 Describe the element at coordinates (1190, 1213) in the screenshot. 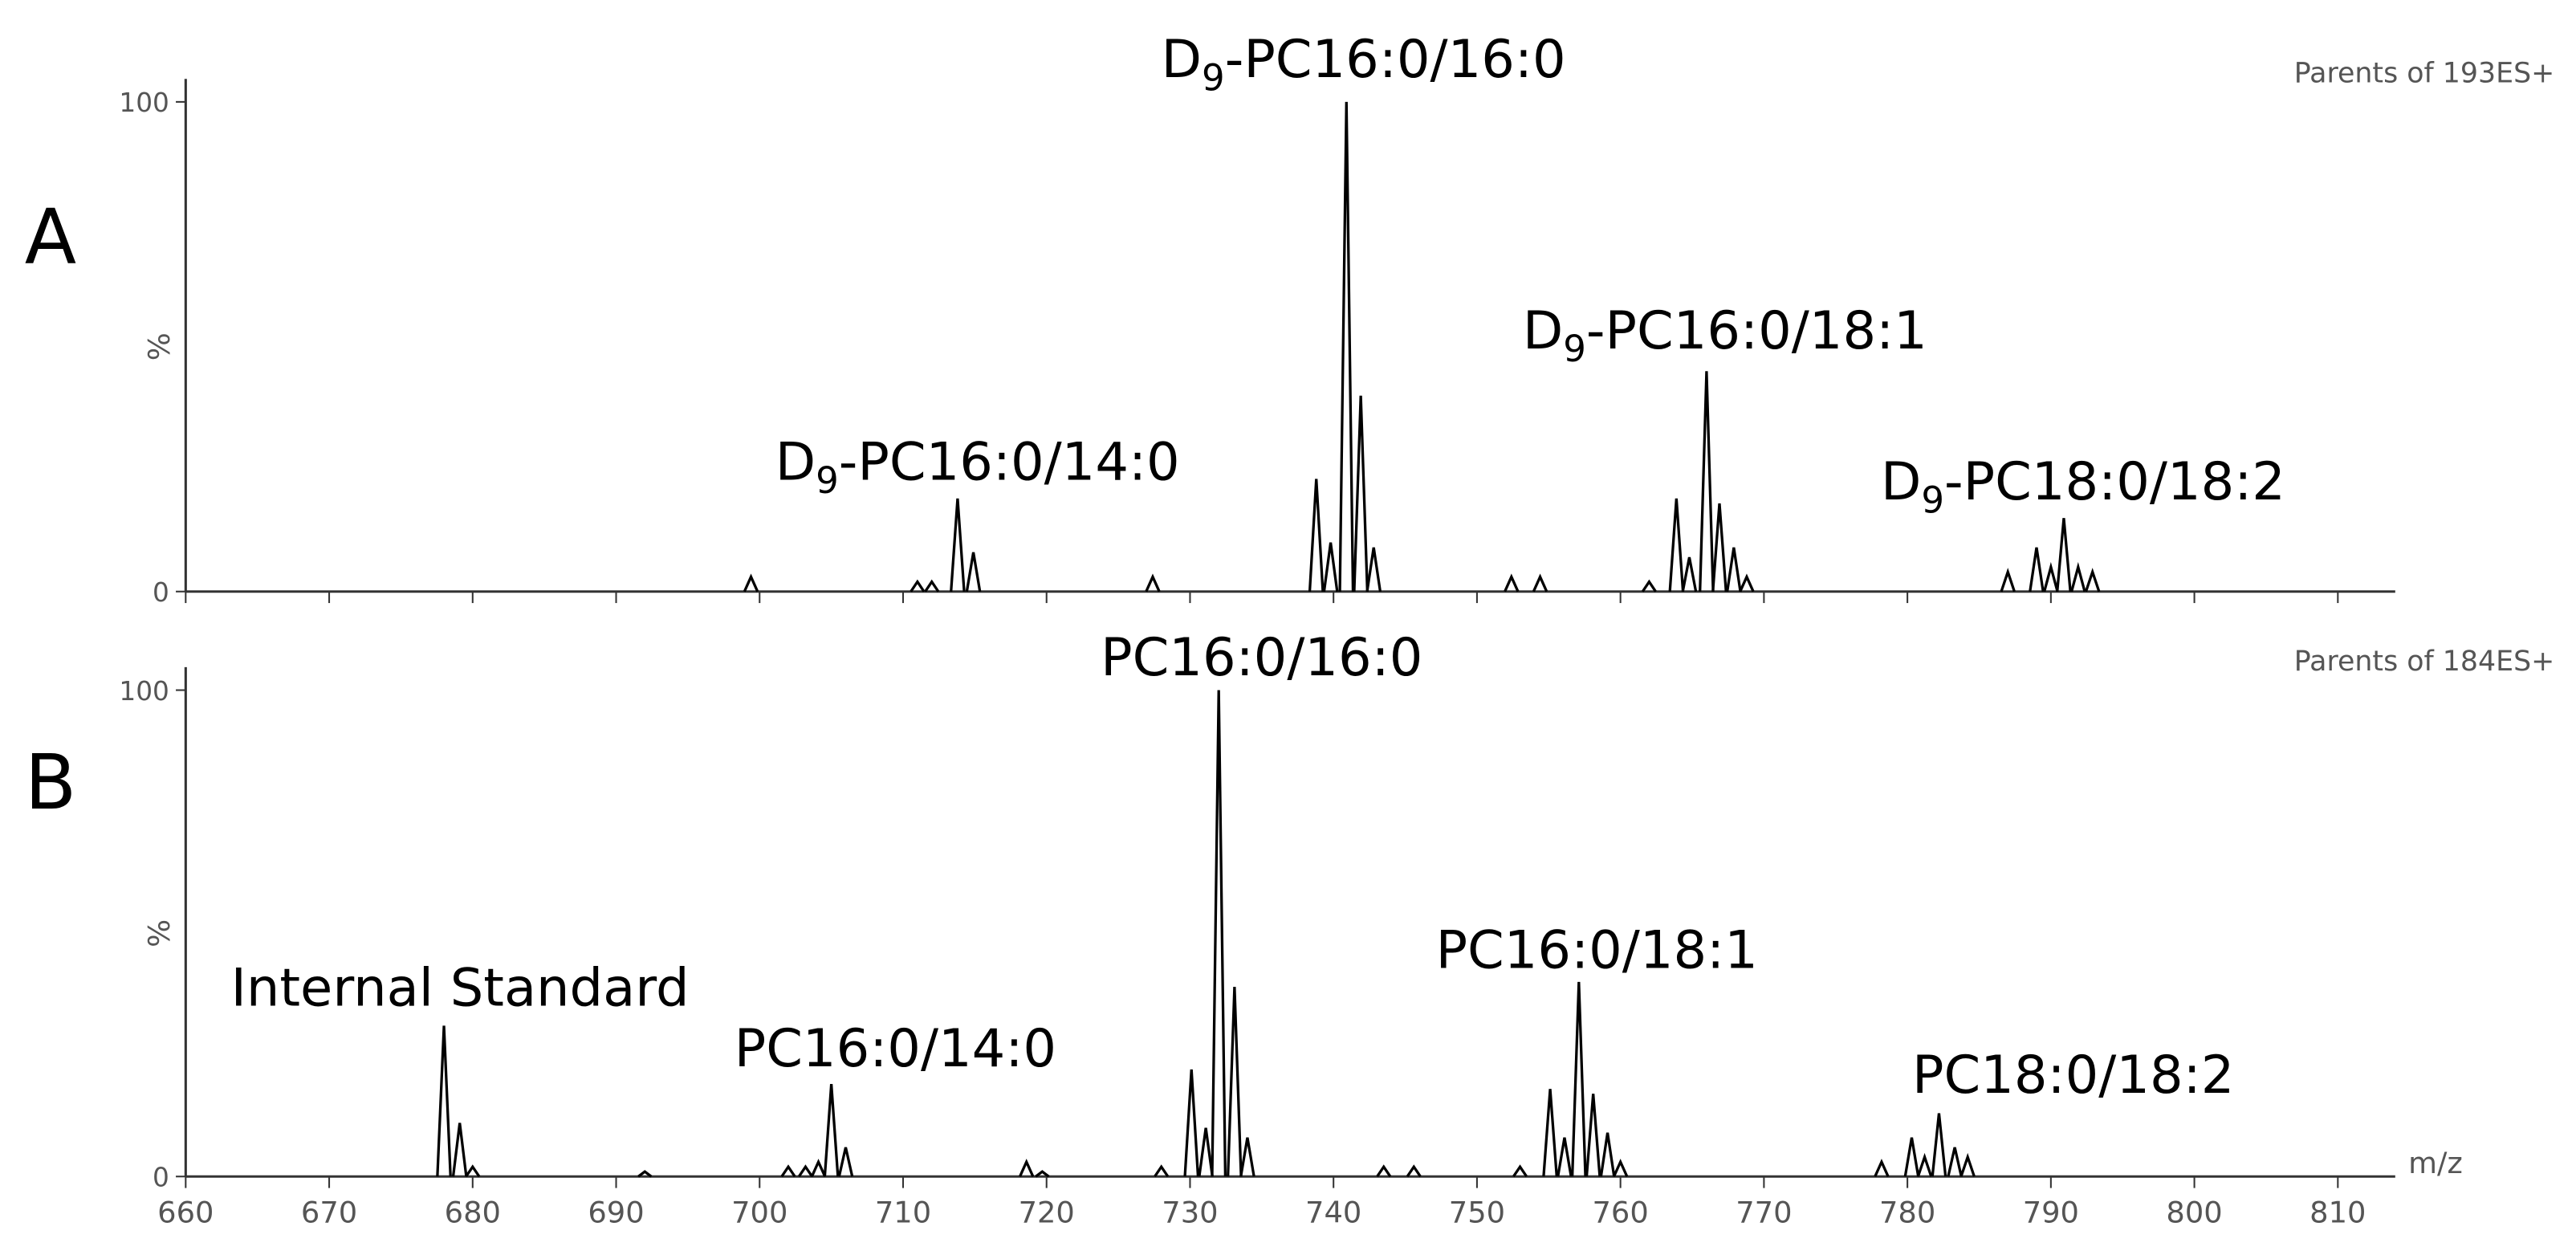

I see `x-tick-label: 730` at that location.